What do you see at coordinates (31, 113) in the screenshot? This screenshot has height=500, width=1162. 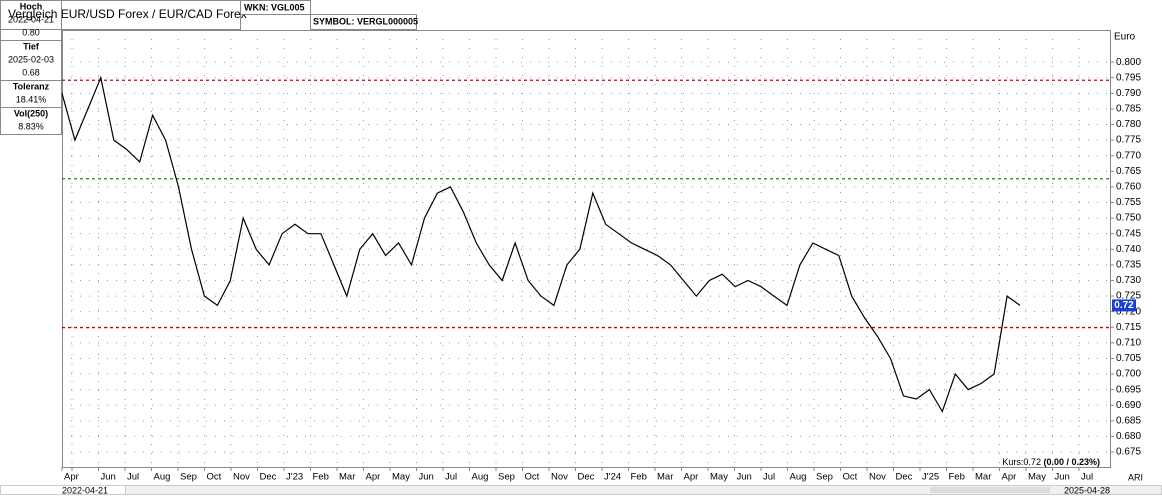 I see `stat-label: Vol(250)` at bounding box center [31, 113].